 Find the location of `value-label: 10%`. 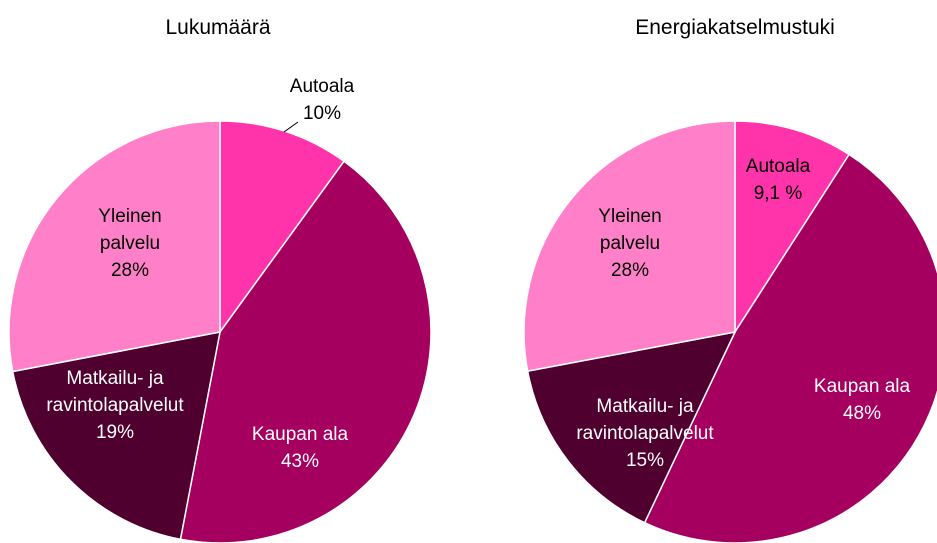

value-label: 10% is located at coordinates (322, 113).